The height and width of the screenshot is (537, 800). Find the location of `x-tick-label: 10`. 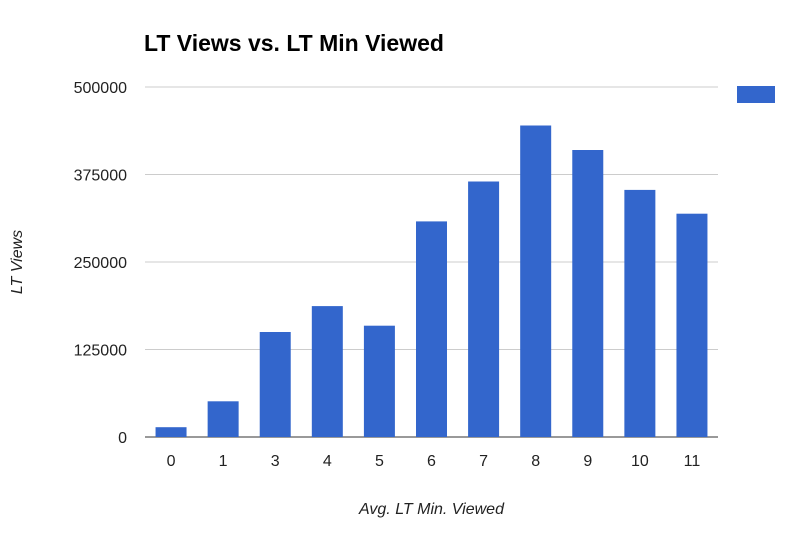

x-tick-label: 10 is located at coordinates (640, 461).